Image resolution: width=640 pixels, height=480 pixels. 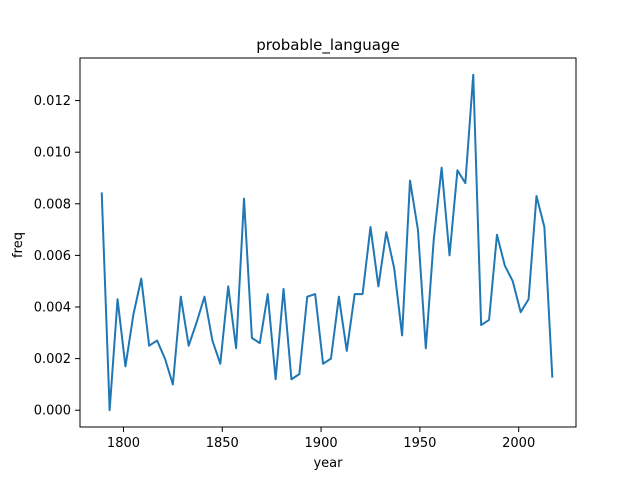 I want to click on x-tick-label: 1850, so click(x=222, y=443).